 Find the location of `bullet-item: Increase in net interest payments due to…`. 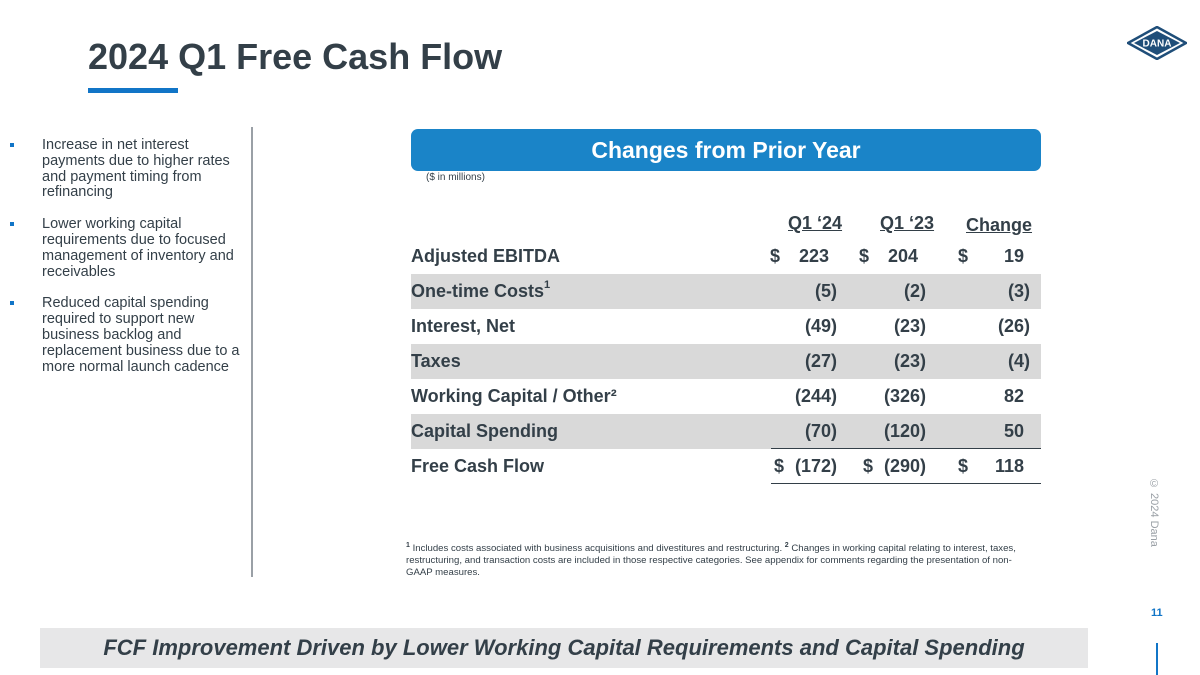

bullet-item: Increase in net interest payments due to… is located at coordinates (130, 169).